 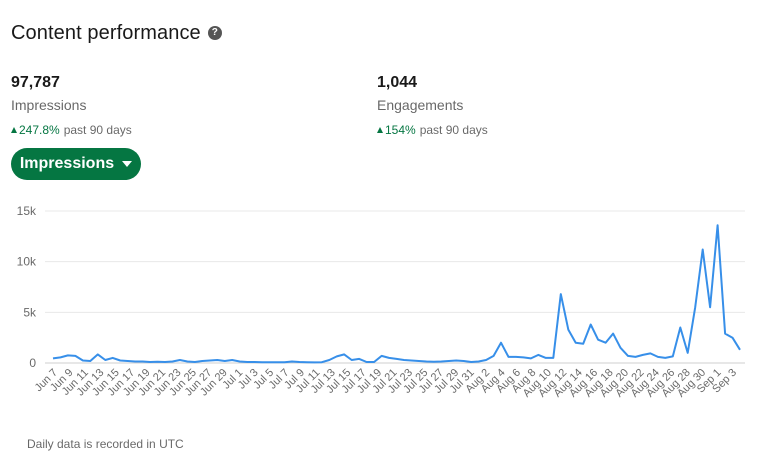 I want to click on metric-selector-dropdown: Impressions, so click(x=76, y=164).